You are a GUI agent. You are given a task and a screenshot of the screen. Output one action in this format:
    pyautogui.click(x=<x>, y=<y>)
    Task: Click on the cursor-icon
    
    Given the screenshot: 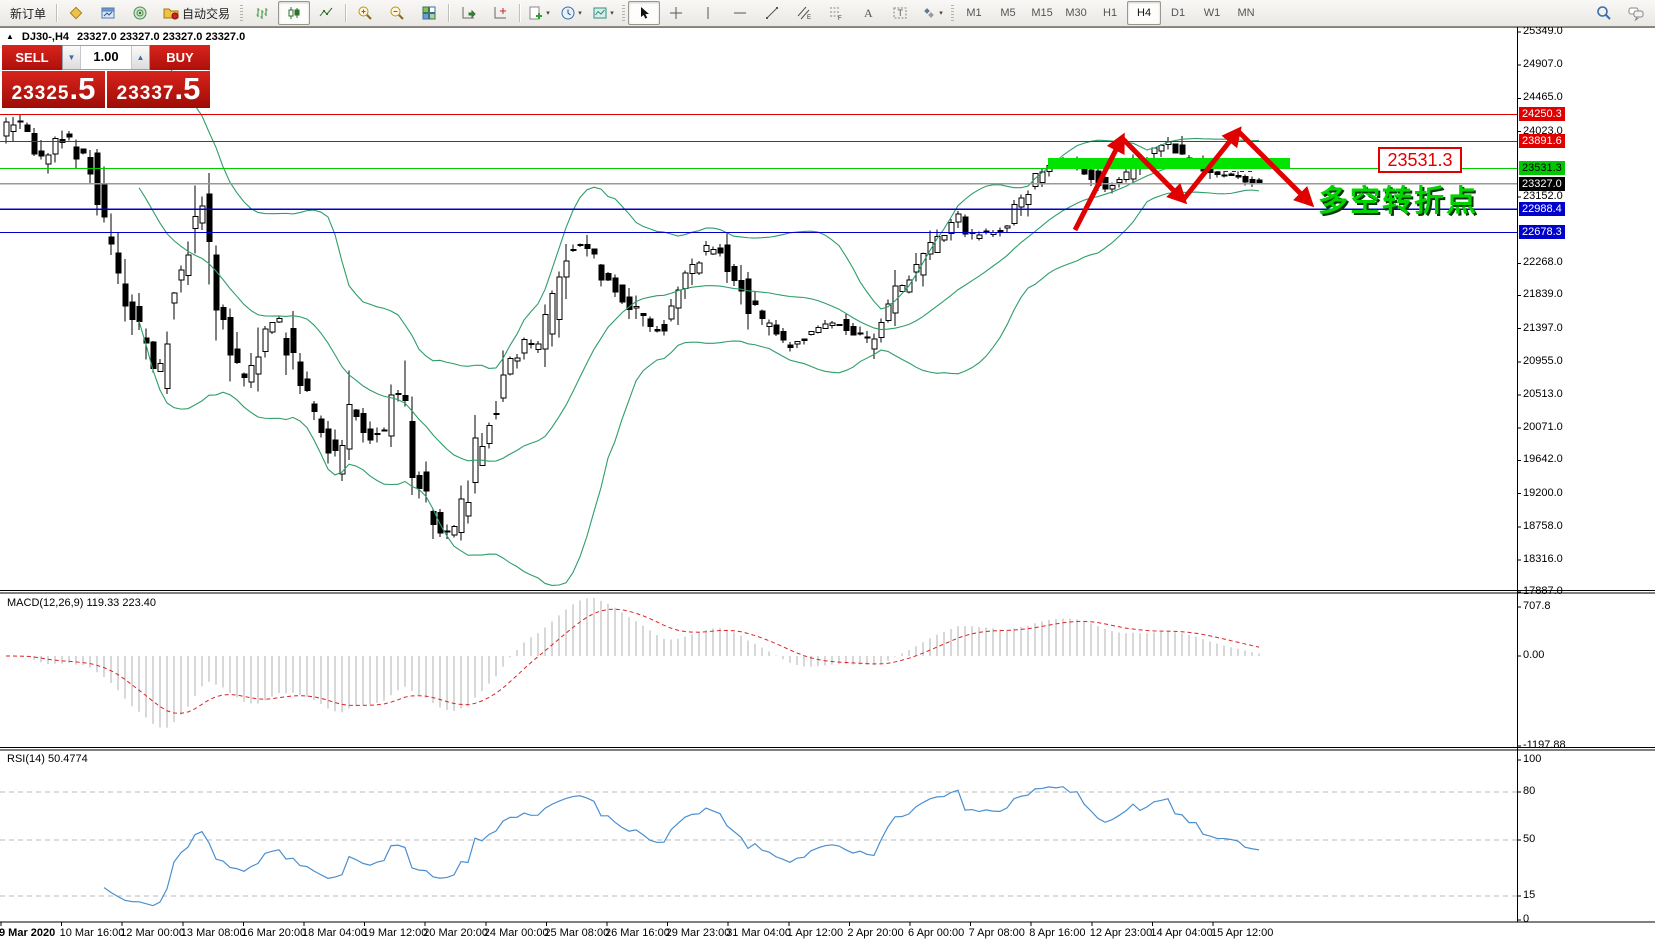 What is the action you would take?
    pyautogui.click(x=645, y=13)
    